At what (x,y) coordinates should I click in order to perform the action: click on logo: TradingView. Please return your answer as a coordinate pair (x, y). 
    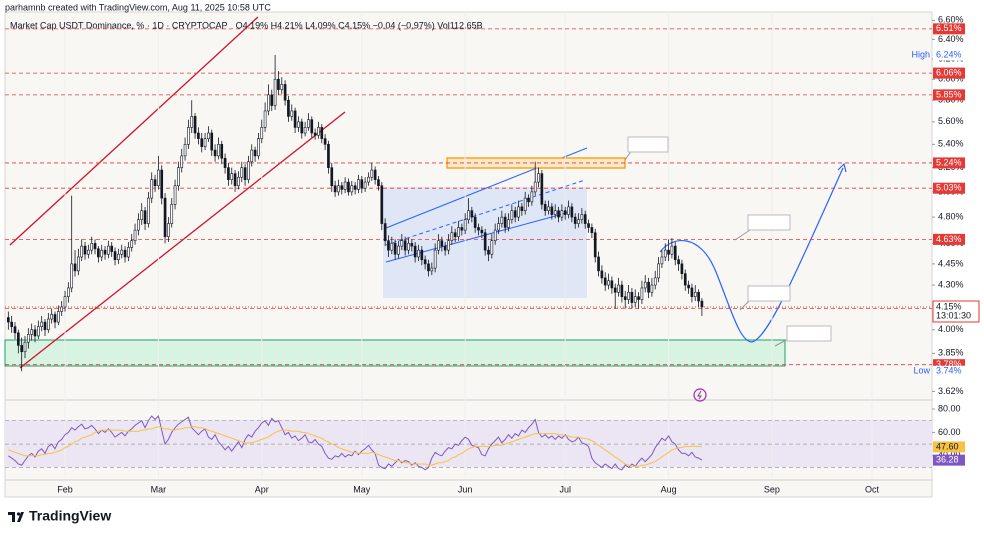
    Looking at the image, I should click on (59, 516).